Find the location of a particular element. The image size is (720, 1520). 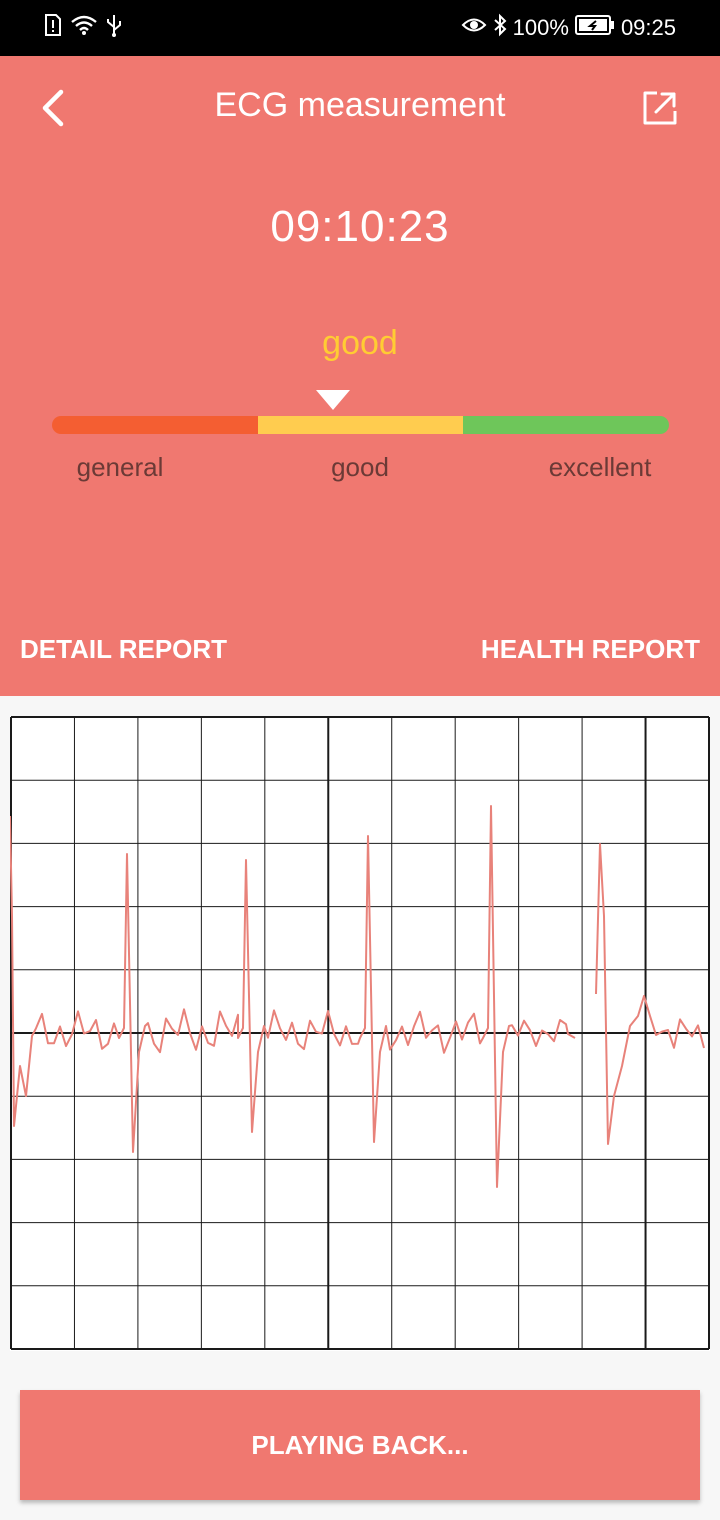

scale-label-general: general is located at coordinates (120, 467).